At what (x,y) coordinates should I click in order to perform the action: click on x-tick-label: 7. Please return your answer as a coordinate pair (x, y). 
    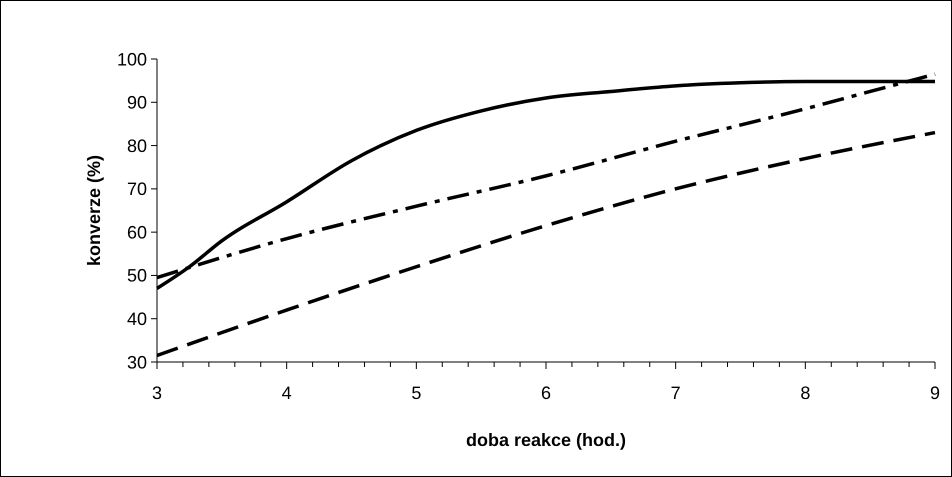
    Looking at the image, I should click on (675, 393).